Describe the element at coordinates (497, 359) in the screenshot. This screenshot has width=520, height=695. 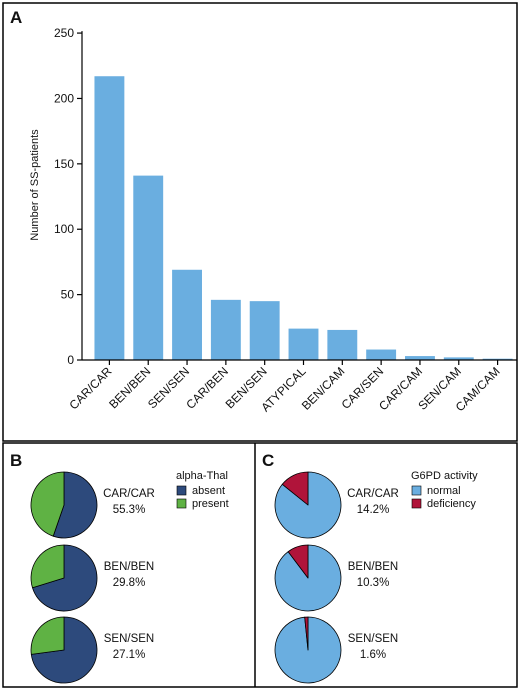
I see `bar-cam-cam` at that location.